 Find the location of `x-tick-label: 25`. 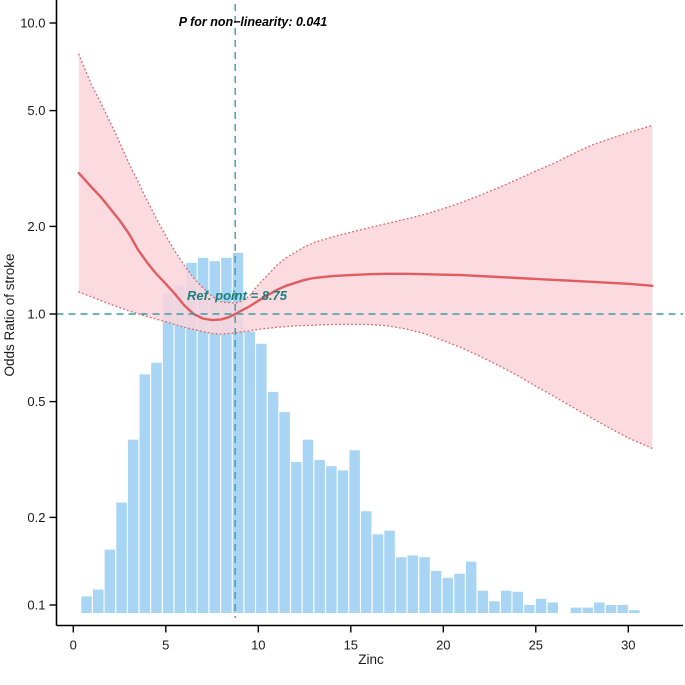

x-tick-label: 25 is located at coordinates (536, 645).